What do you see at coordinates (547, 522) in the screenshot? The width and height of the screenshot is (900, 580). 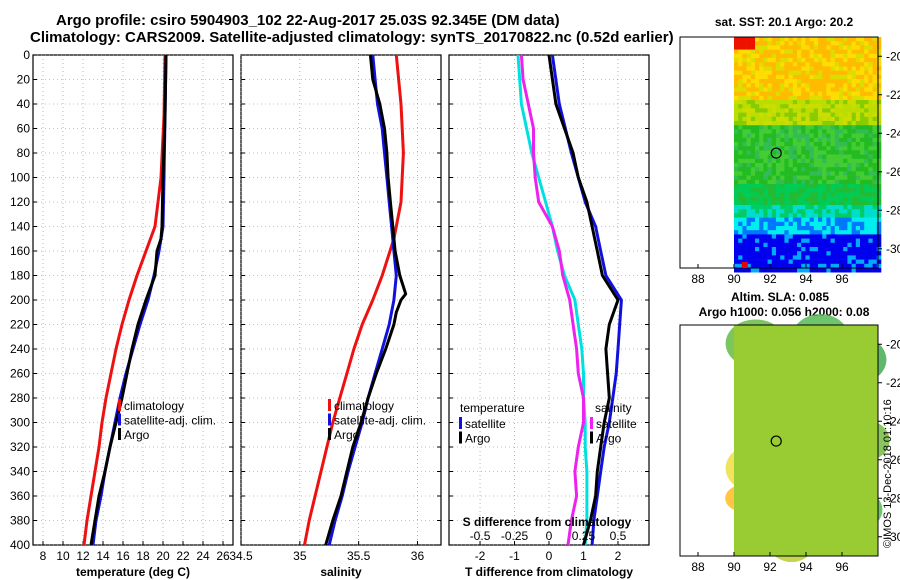 I see `top-axis-label: S difference from climatology` at bounding box center [547, 522].